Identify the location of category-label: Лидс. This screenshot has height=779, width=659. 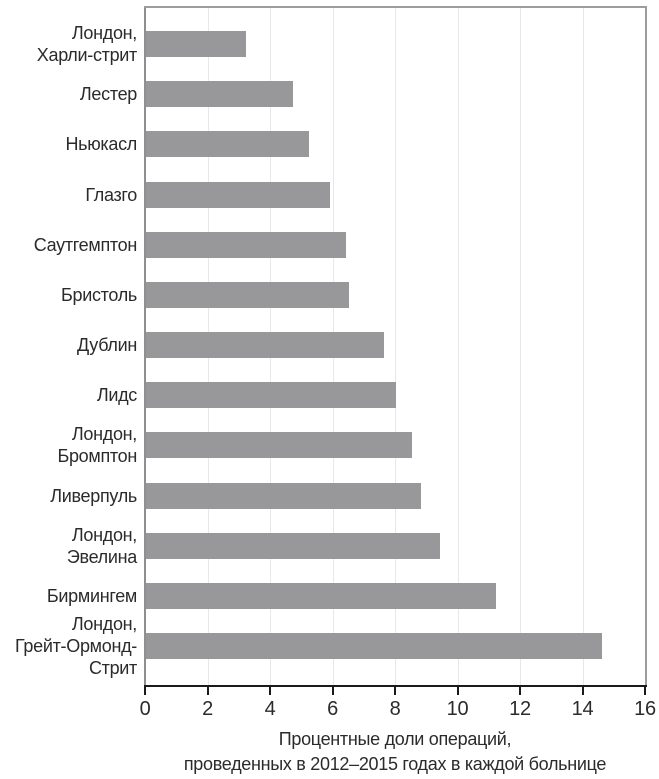
(68, 395).